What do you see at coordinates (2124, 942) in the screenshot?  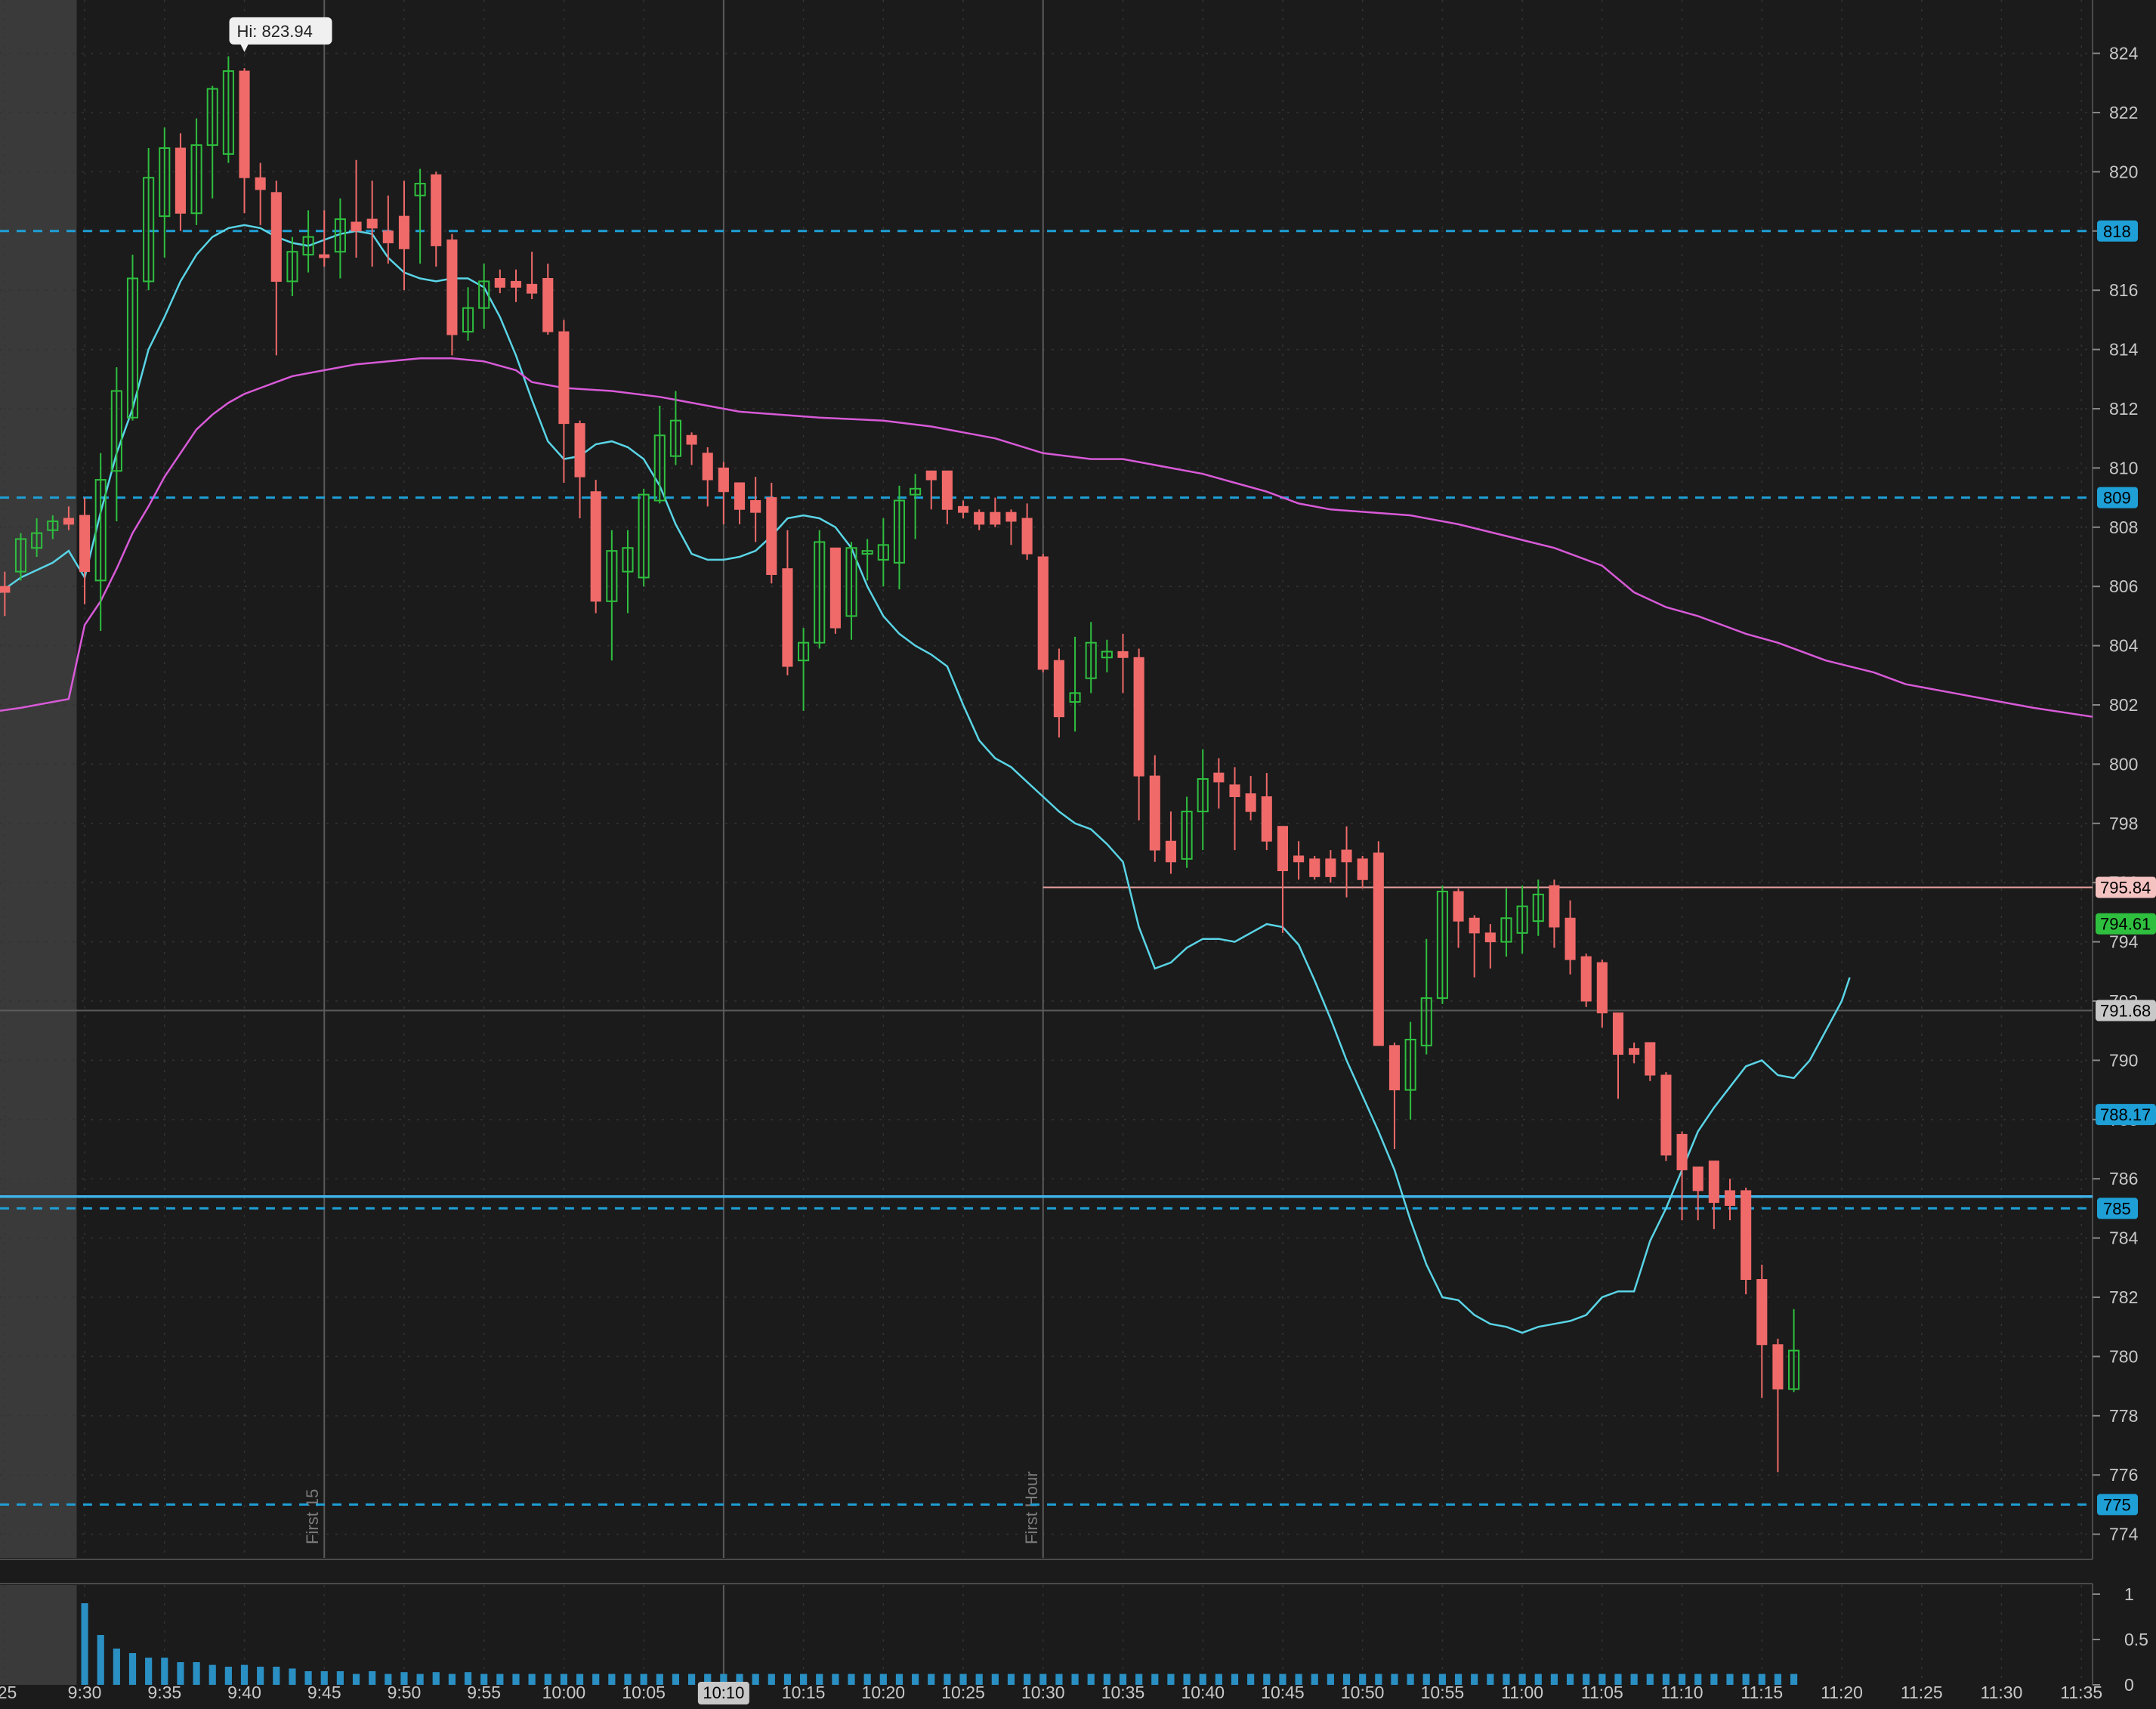 I see `price-axis-label: 794` at bounding box center [2124, 942].